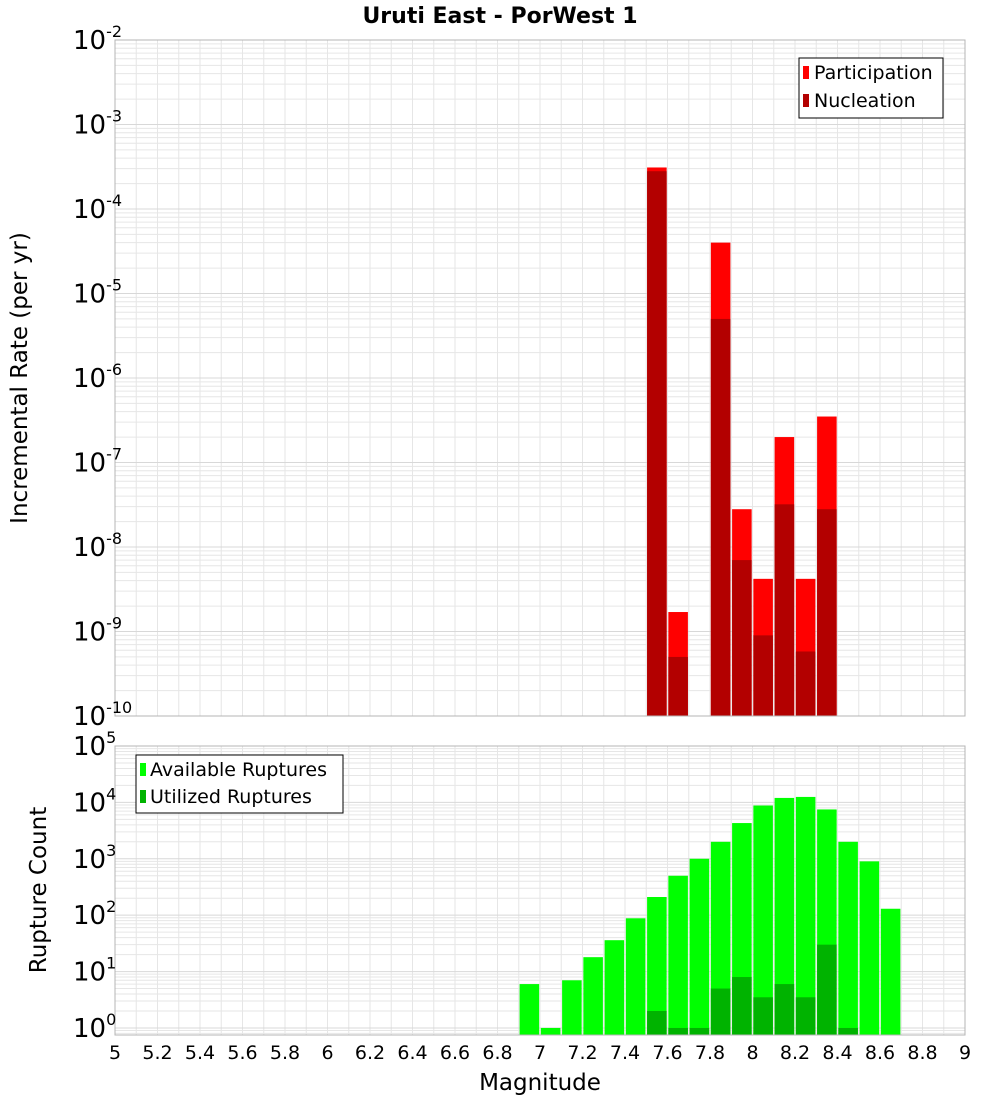 The image size is (1000, 1100). What do you see at coordinates (143, 769) in the screenshot?
I see `legend-swatch-available` at bounding box center [143, 769].